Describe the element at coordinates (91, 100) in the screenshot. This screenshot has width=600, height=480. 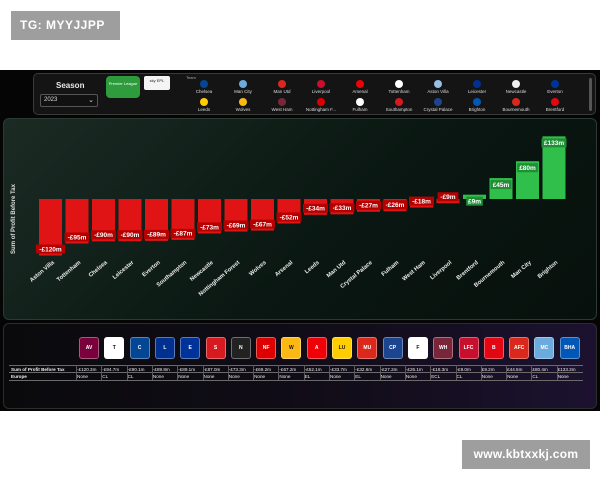
I see `chevron-down-icon: ⌄` at that location.